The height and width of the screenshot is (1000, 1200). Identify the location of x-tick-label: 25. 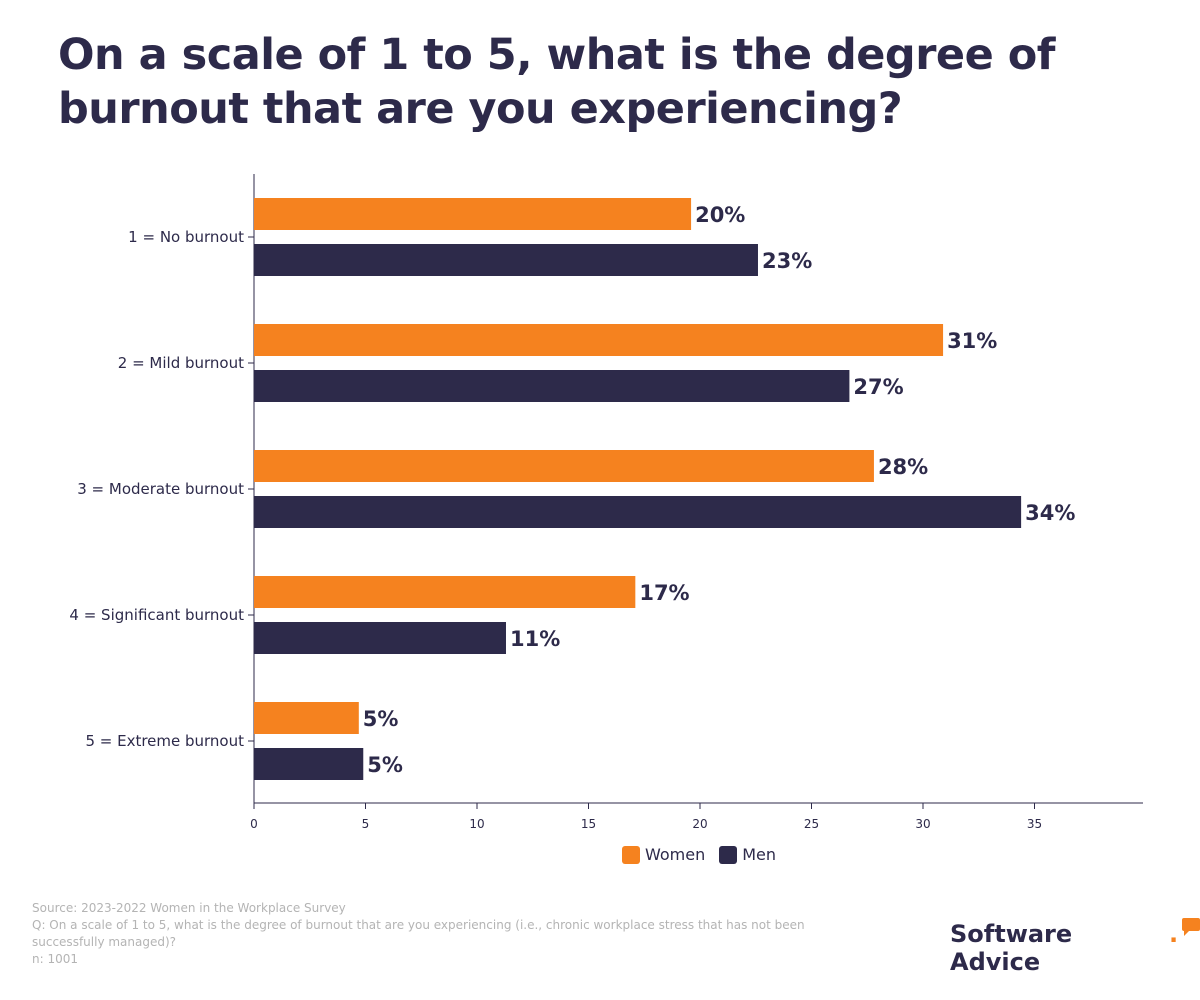
(811, 824).